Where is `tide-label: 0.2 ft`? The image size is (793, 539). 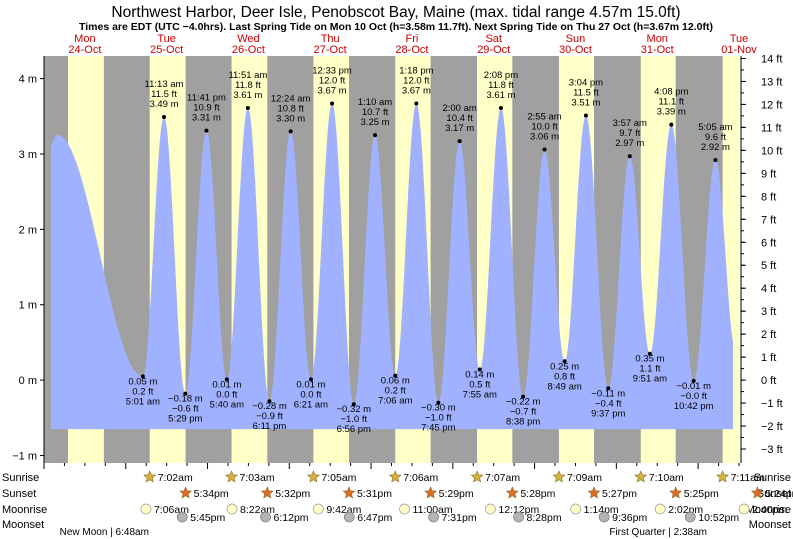
tide-label: 0.2 ft is located at coordinates (142, 391).